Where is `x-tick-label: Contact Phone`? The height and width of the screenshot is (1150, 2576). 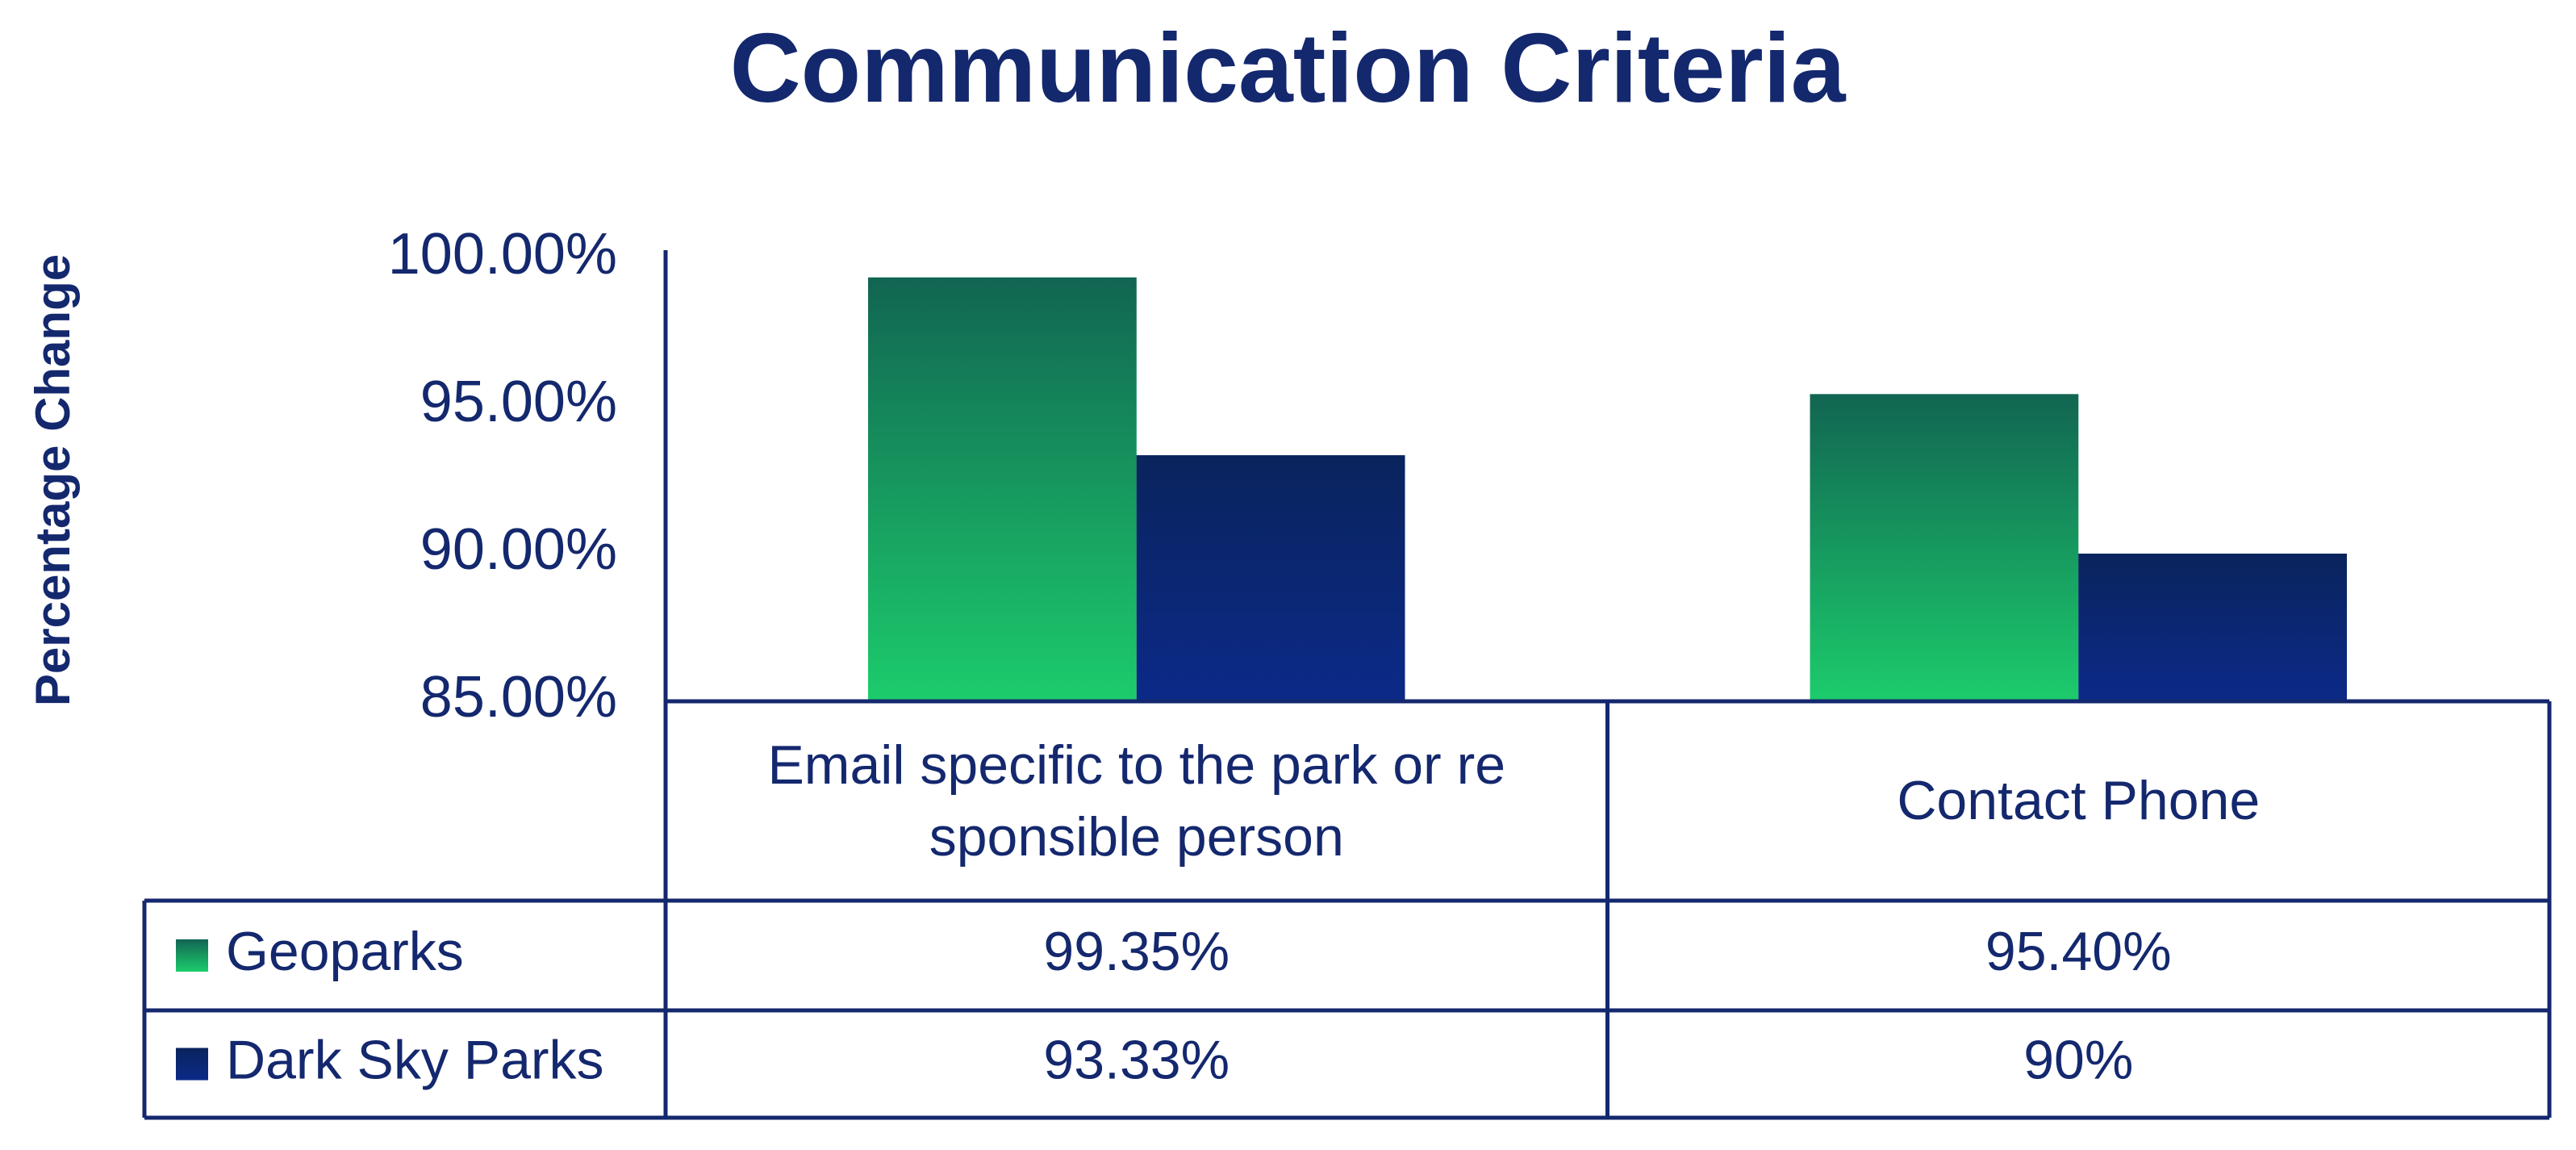
x-tick-label: Contact Phone is located at coordinates (2079, 801).